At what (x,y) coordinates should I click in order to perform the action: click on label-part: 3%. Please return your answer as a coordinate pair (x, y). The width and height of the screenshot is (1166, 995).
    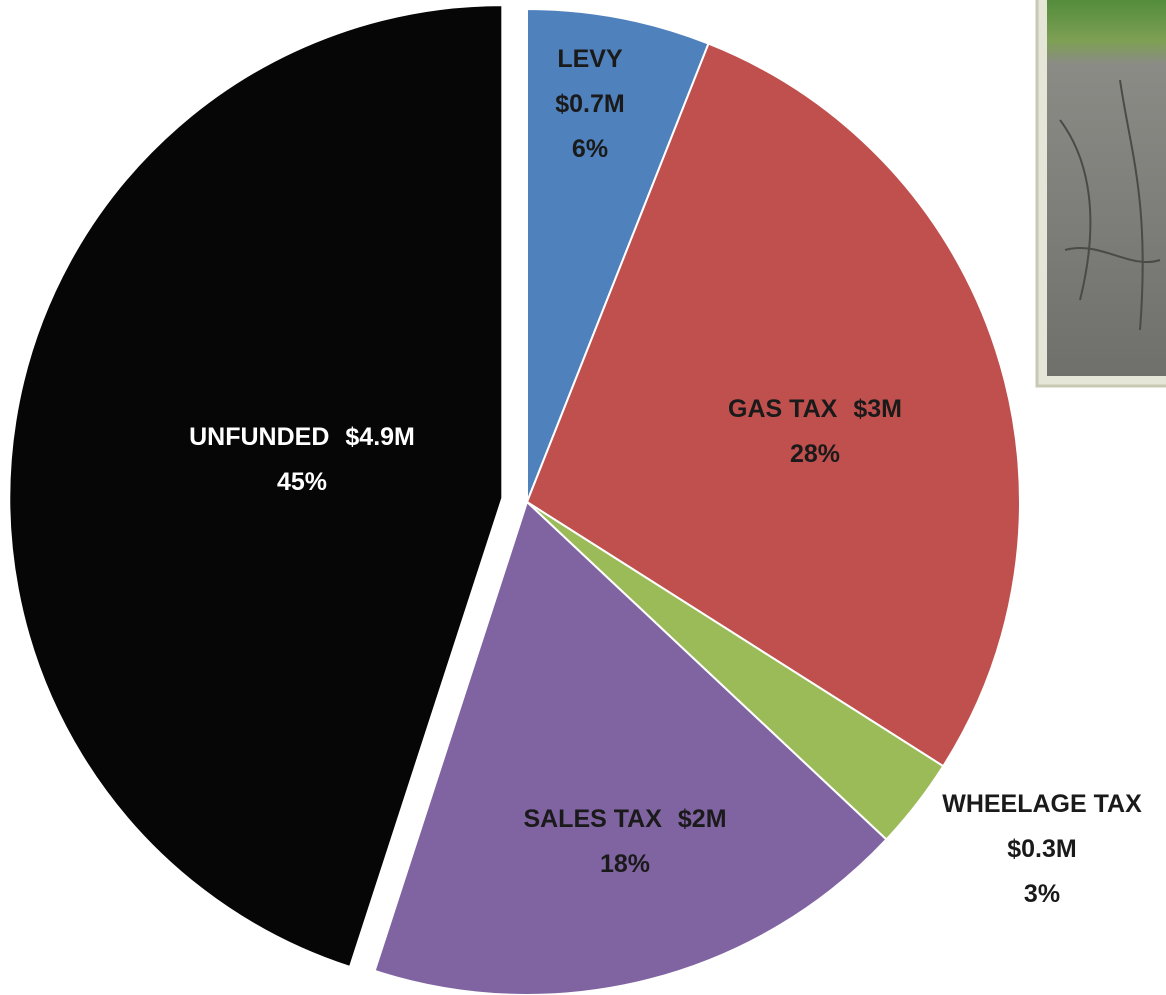
    Looking at the image, I should click on (1042, 894).